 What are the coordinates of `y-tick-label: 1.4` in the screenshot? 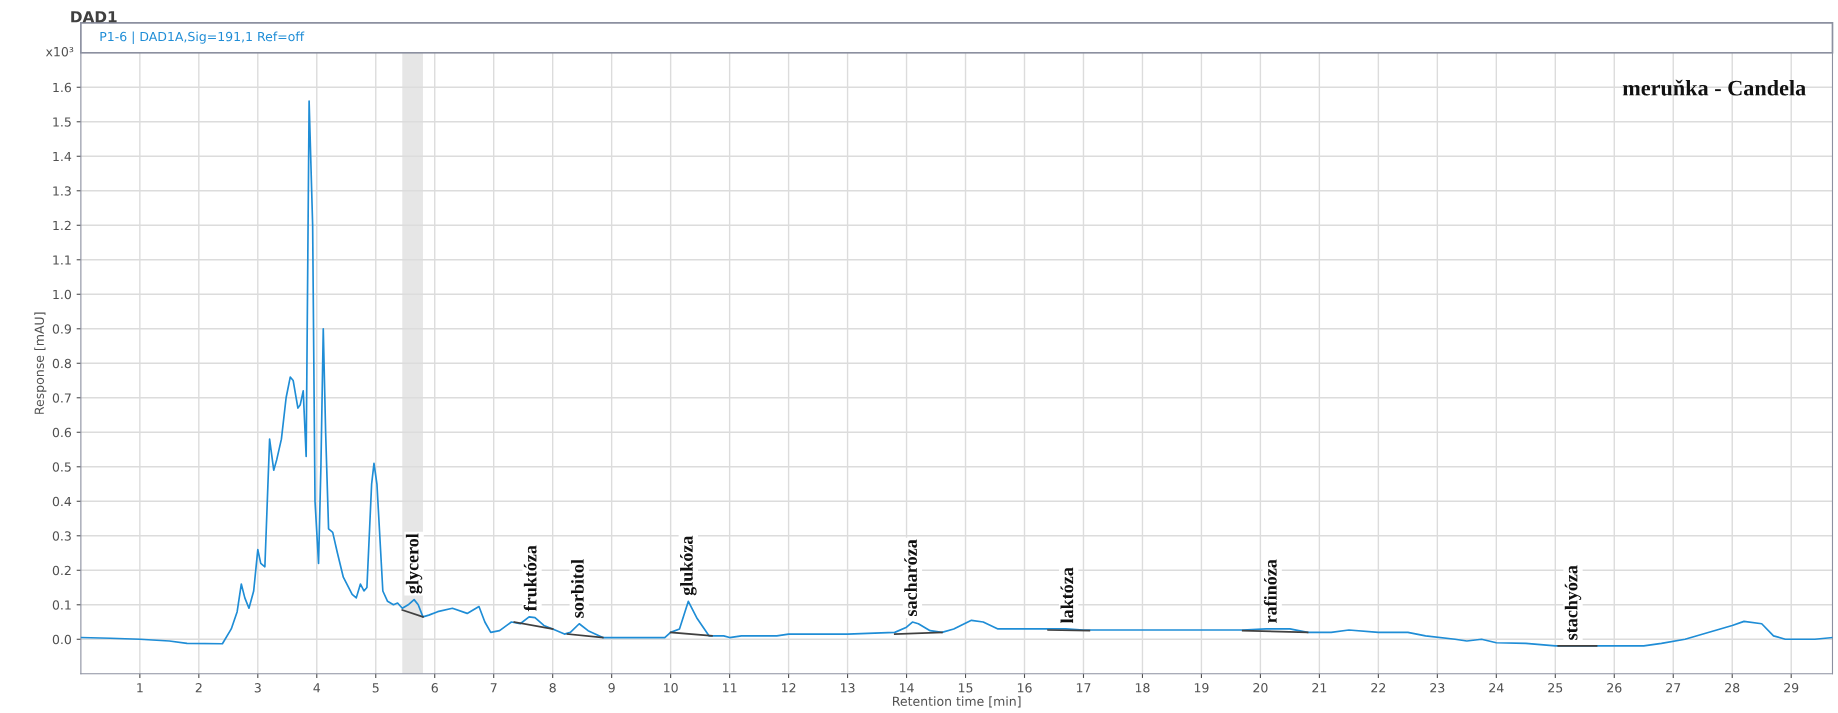 It's located at (62, 156).